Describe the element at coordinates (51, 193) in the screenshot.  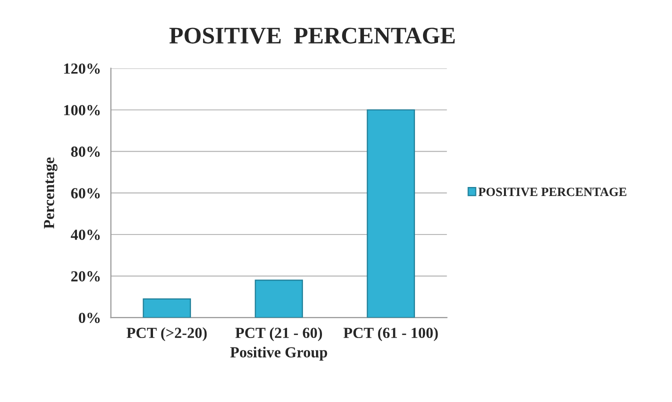
I see `y-axis-title: Percentage` at that location.